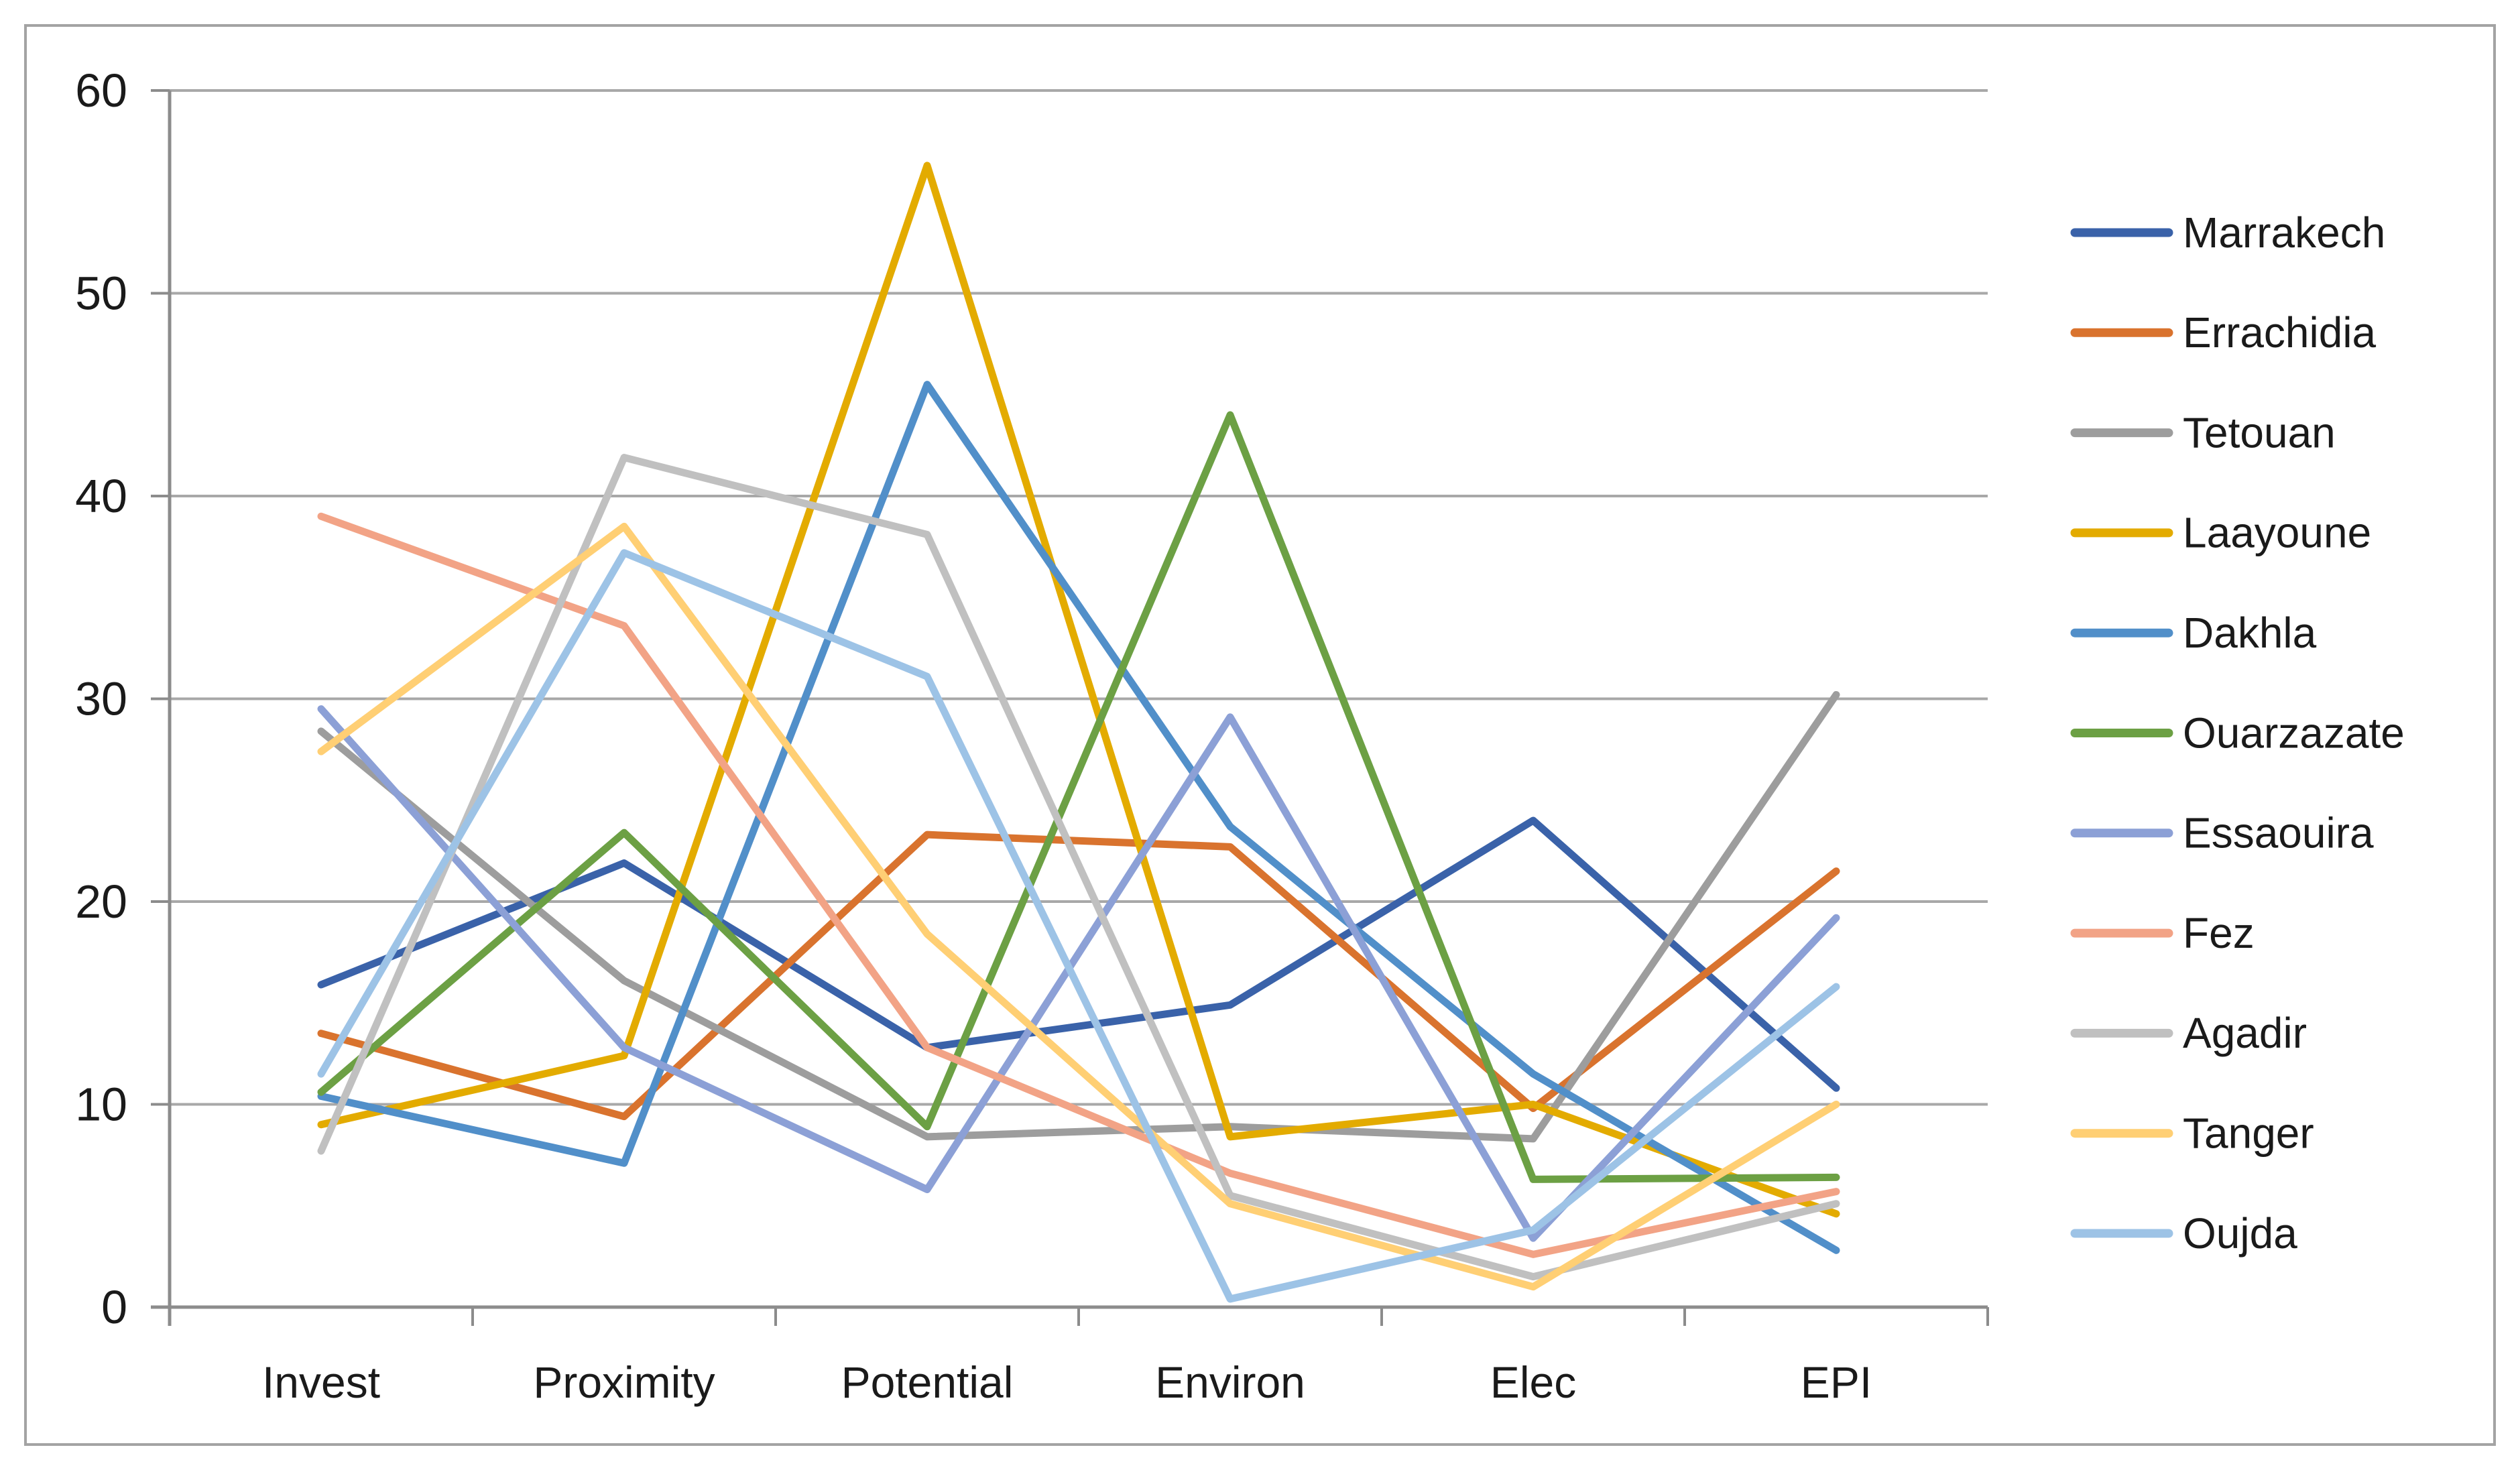  I want to click on legend-label-marrakech: Marrakech, so click(2284, 232).